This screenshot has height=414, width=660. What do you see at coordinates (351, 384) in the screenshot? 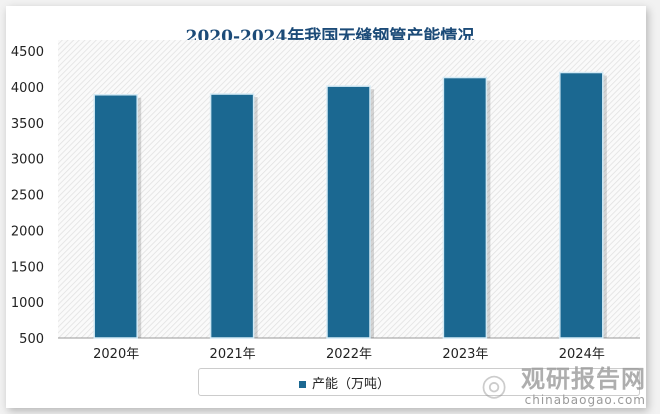
I see `legend-label: 产能（万吨）` at bounding box center [351, 384].